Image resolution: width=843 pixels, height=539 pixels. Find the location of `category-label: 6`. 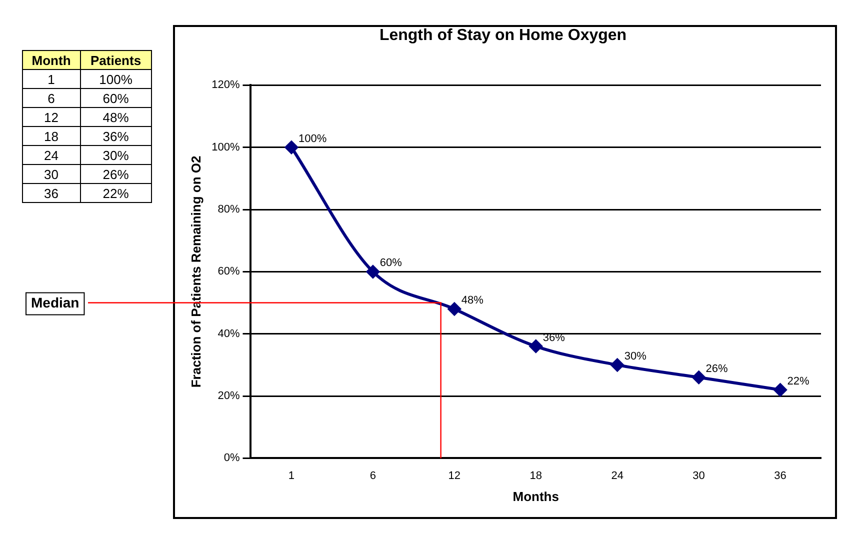

category-label: 6 is located at coordinates (51, 98).